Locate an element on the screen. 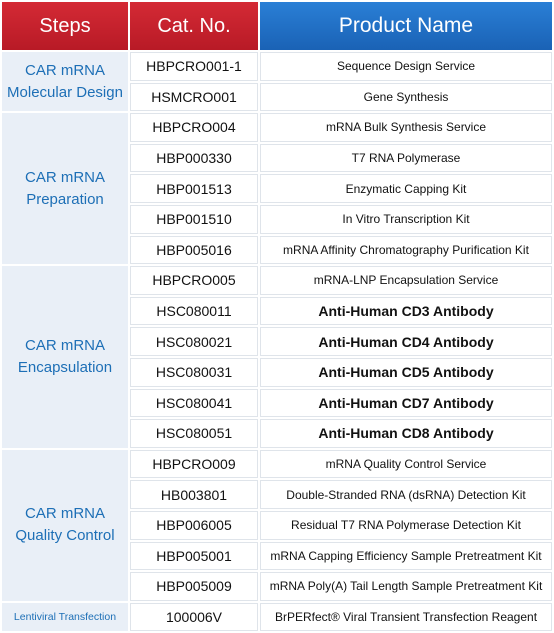 This screenshot has width=554, height=633. table-row: HBP001510 In Vitro Transcription Kit is located at coordinates (277, 219).